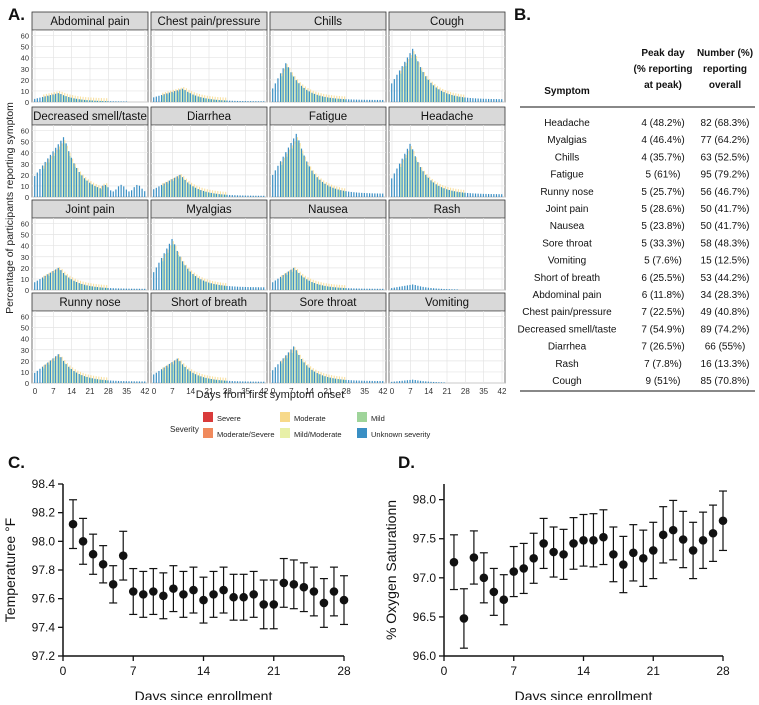  I want to click on facet-headache: Headache, so click(447, 152).